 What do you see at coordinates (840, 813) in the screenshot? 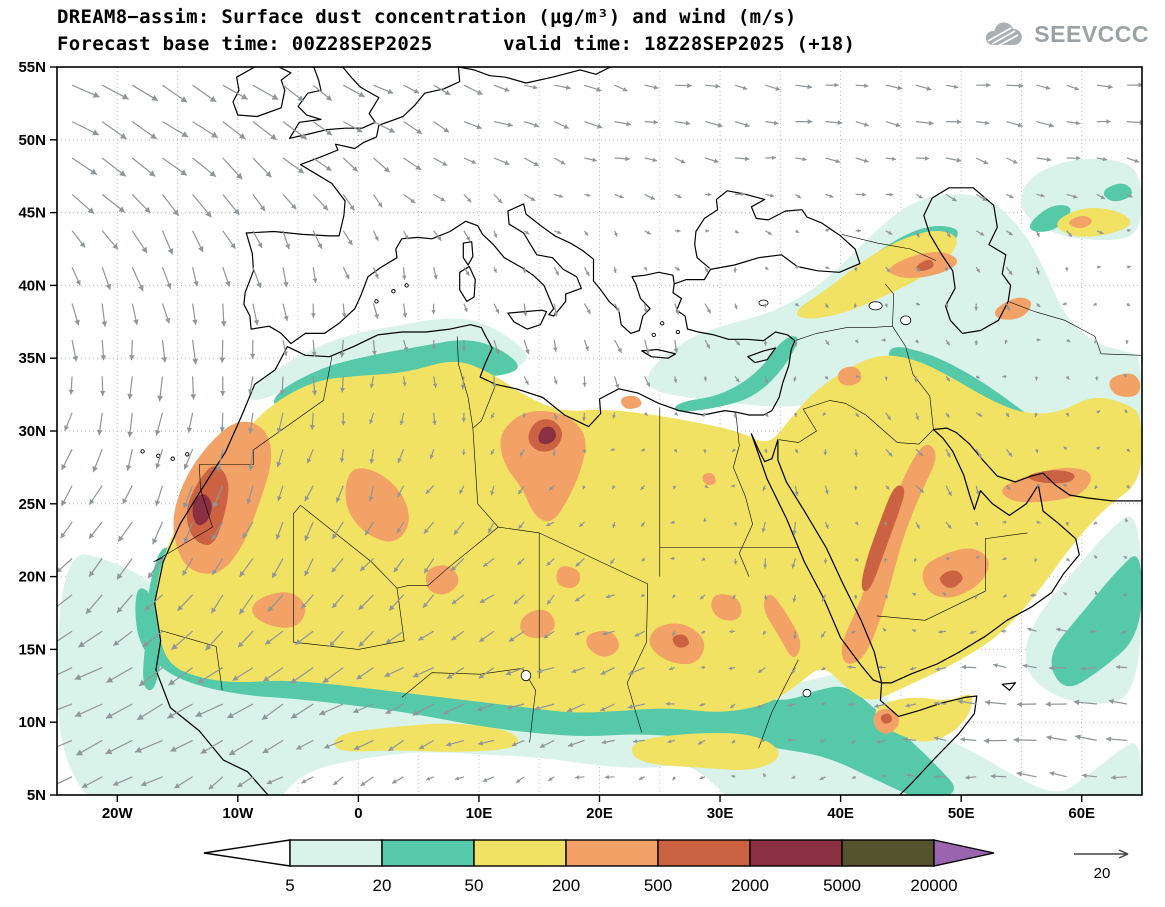
I see `lon-tick-label: 40E` at bounding box center [840, 813].